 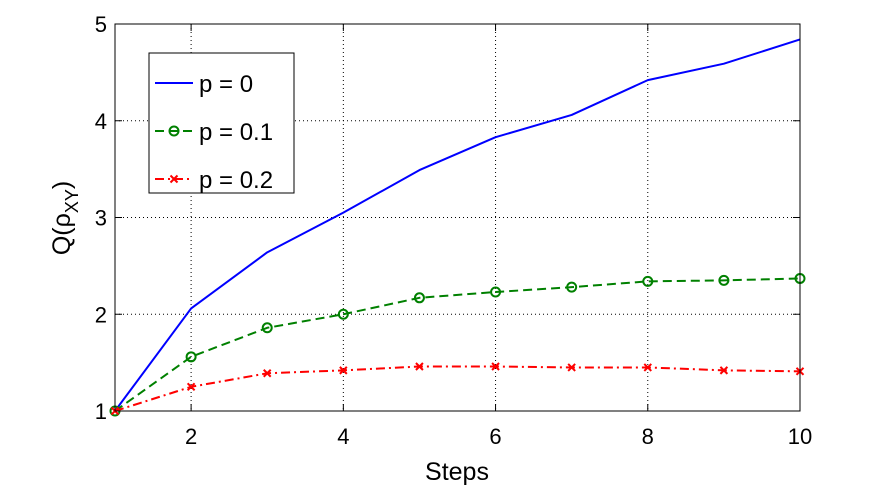 I want to click on y-axis-label: Q(ρXY), so click(x=65, y=218).